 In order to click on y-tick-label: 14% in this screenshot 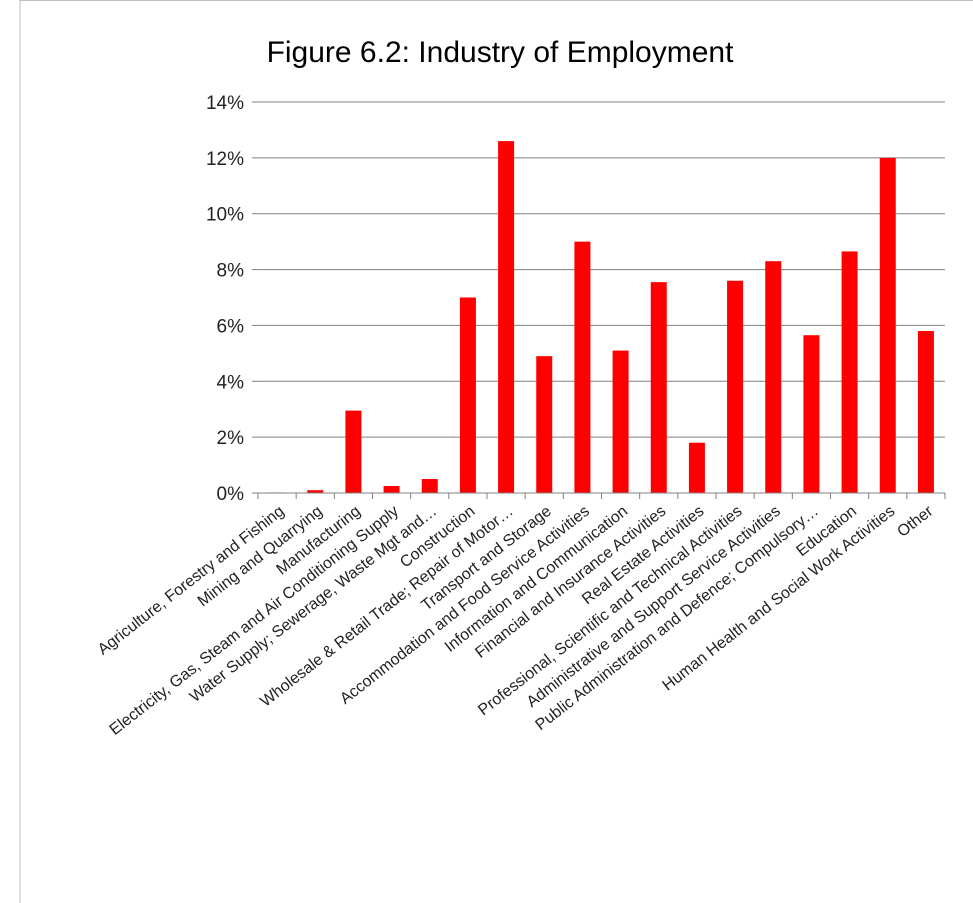, I will do `click(225, 103)`.